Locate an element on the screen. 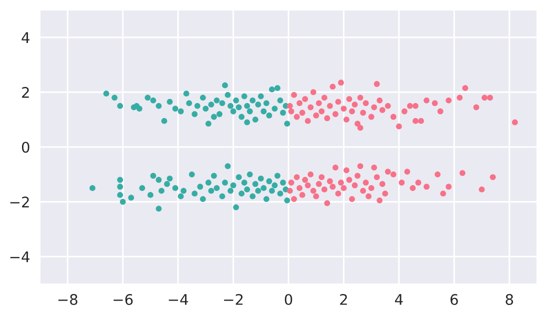 The width and height of the screenshot is (546, 322). y-tick-label: 2 is located at coordinates (25, 92).